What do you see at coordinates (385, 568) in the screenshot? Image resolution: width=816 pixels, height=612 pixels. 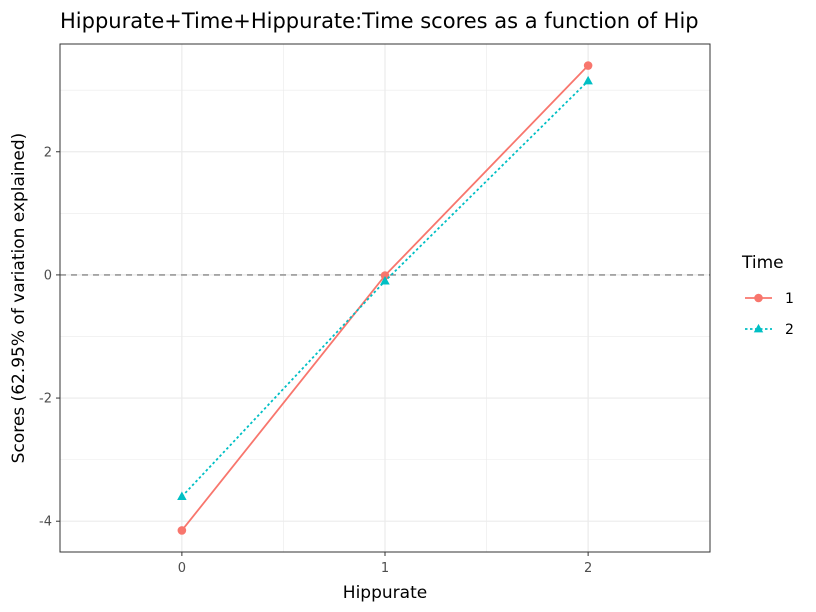 I see `x-tick-label: 1` at bounding box center [385, 568].